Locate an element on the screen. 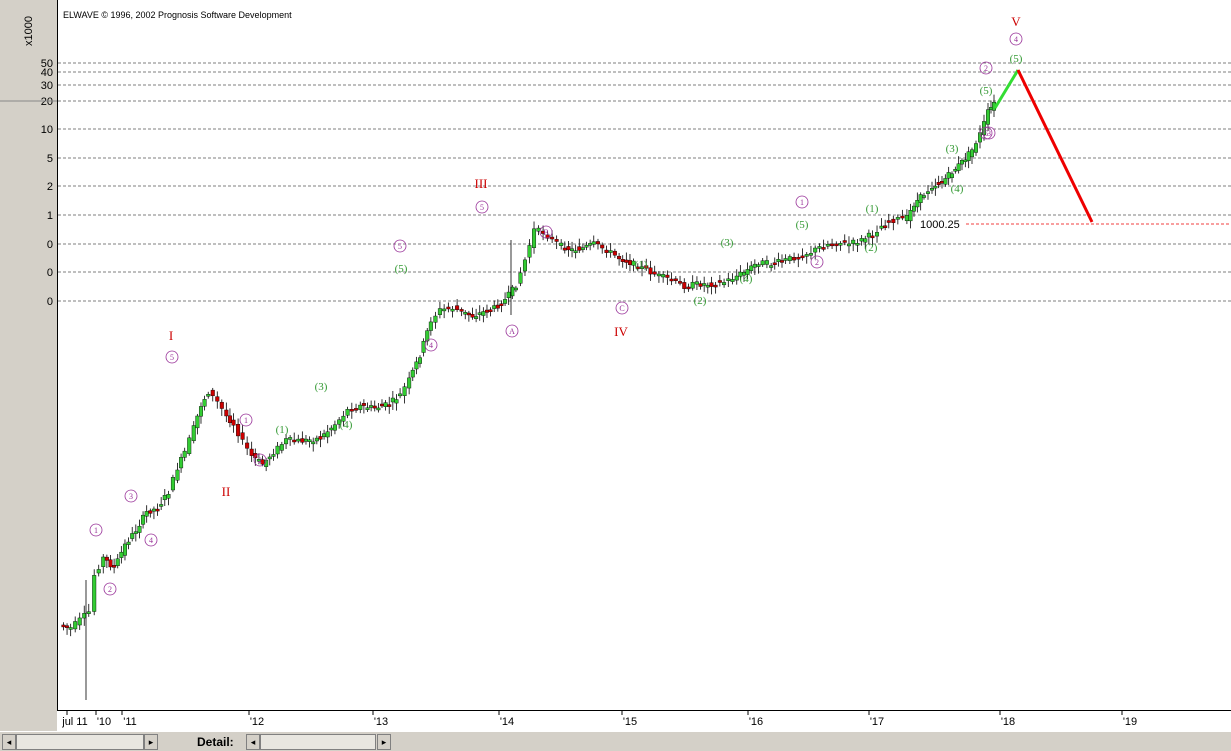  detail-right-button: ▸ is located at coordinates (384, 742).